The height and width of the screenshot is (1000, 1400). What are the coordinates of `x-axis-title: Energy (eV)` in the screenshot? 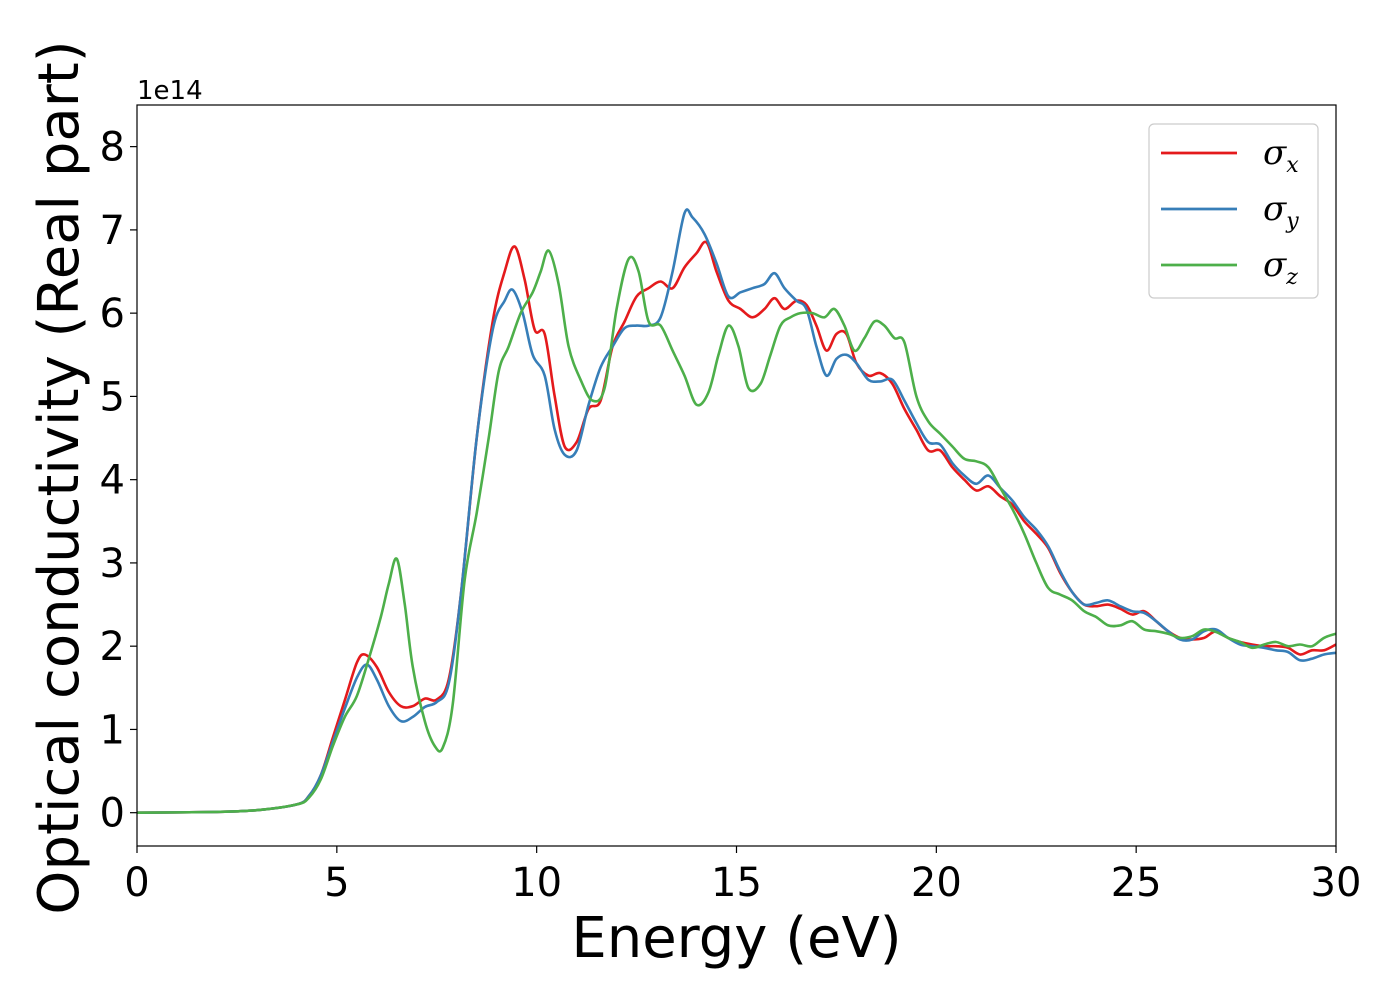 It's located at (736, 938).